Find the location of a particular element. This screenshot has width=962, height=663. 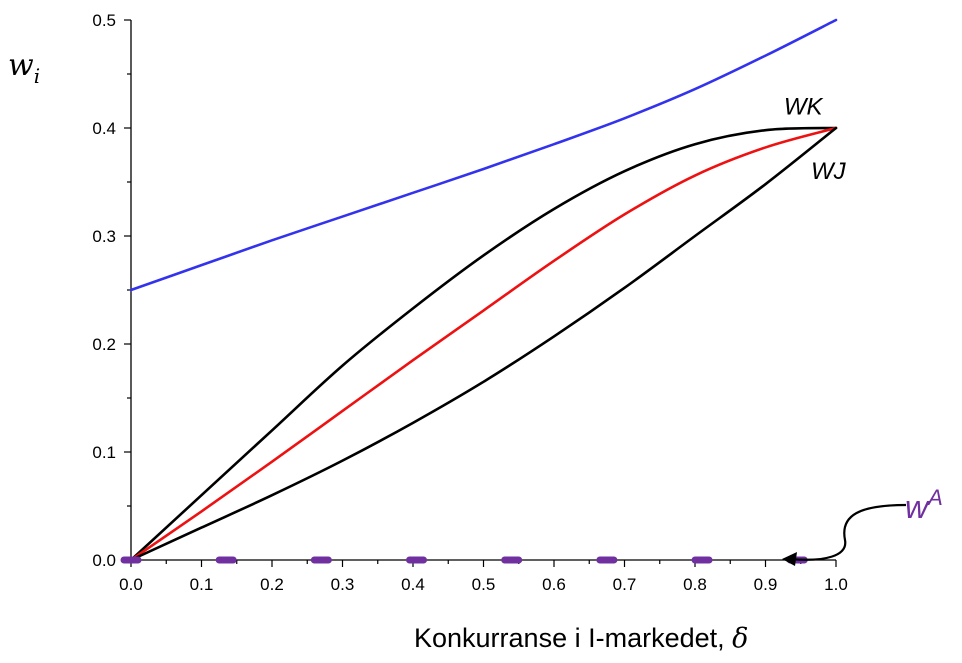

x-tick-label: 0.3 is located at coordinates (343, 584).